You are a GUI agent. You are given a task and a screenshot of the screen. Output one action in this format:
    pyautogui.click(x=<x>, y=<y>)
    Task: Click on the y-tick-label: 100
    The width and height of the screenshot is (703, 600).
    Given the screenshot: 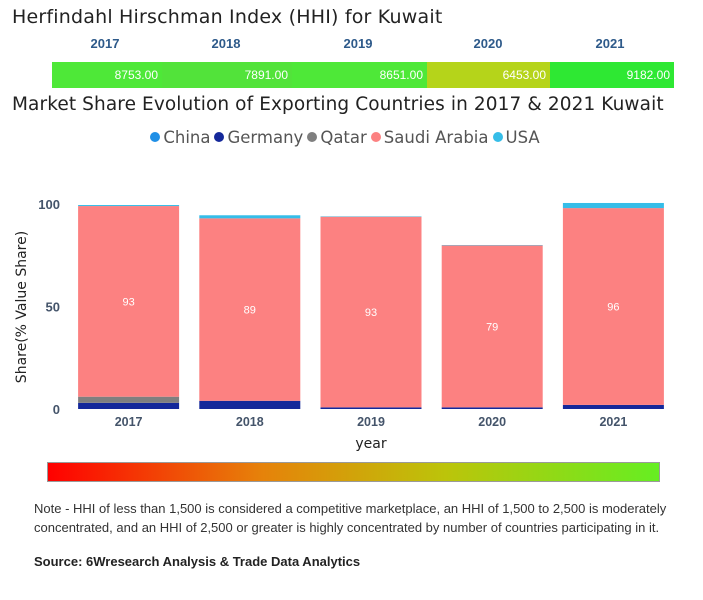 What is the action you would take?
    pyautogui.click(x=49, y=204)
    